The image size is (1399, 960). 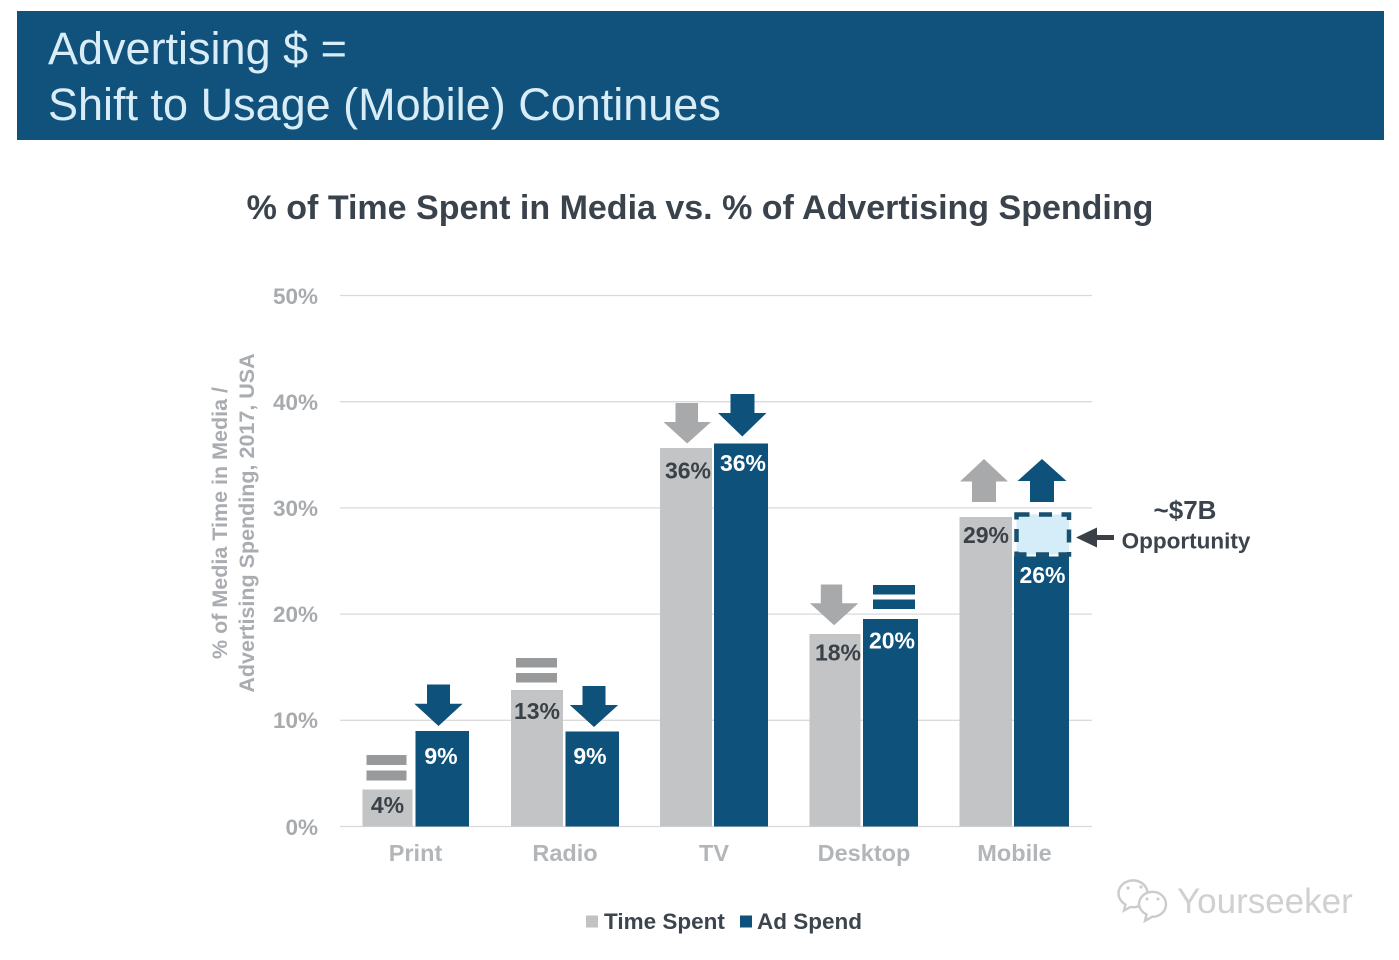 What do you see at coordinates (864, 853) in the screenshot?
I see `svg-text: Desktop` at bounding box center [864, 853].